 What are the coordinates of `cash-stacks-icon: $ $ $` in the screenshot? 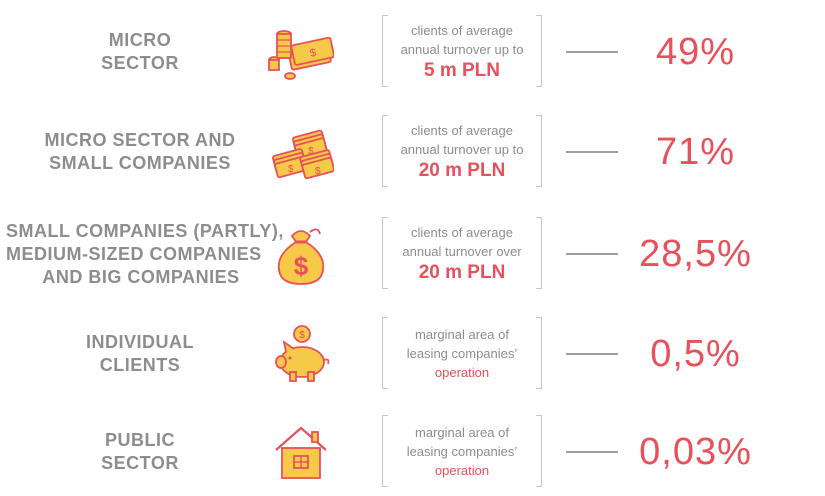 It's located at (301, 152).